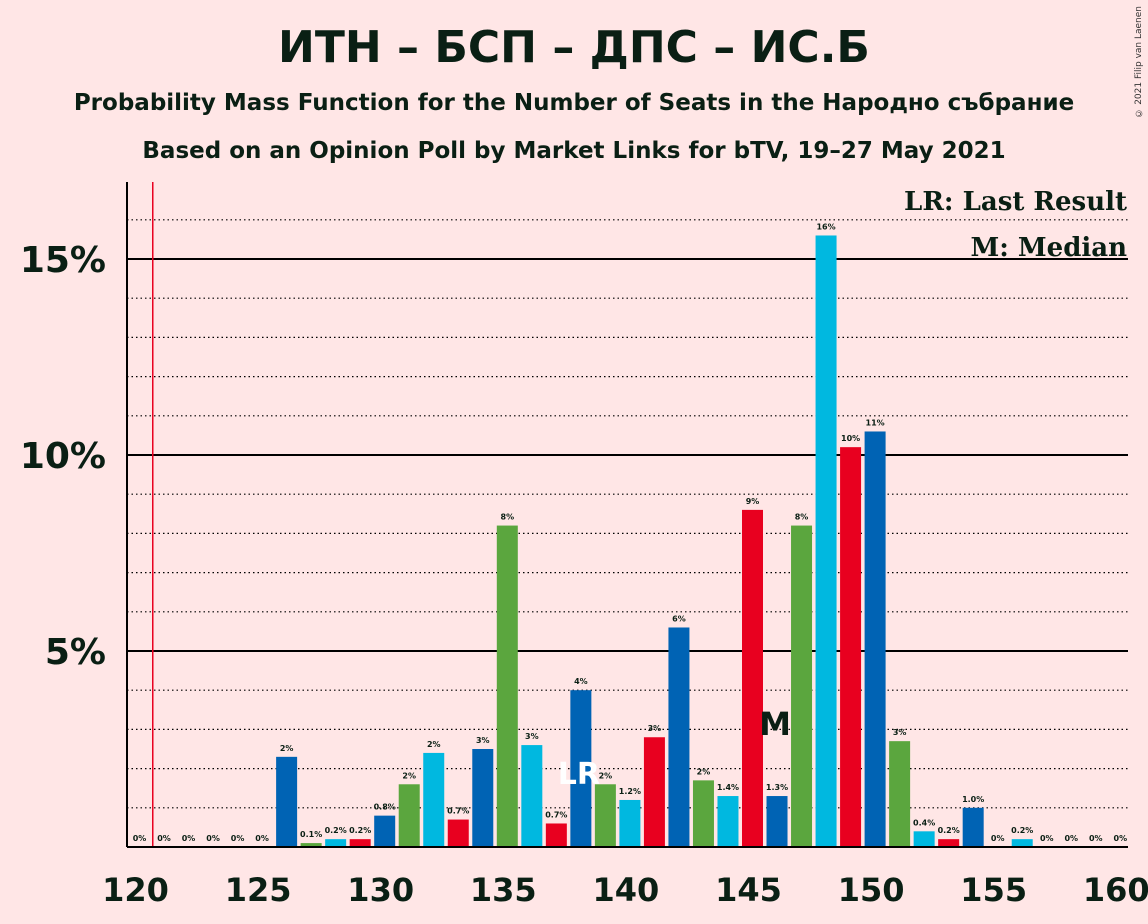  I want to click on bar-value-label: 1.3%, so click(777, 787).